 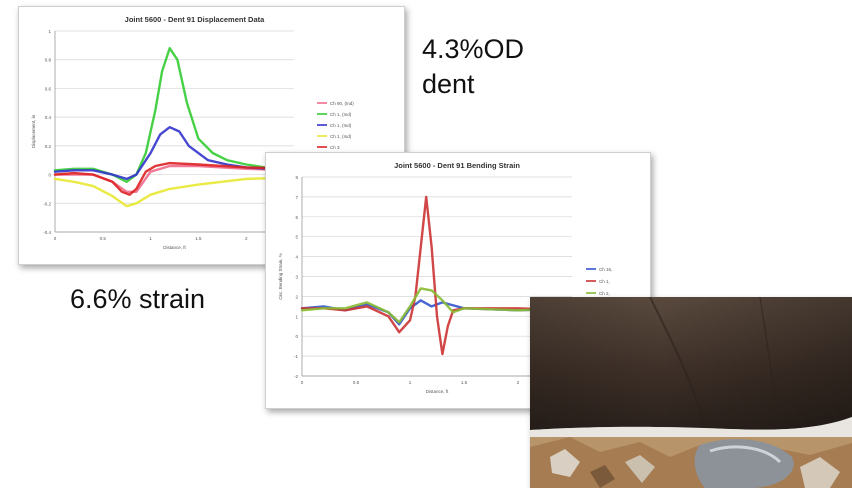 What do you see at coordinates (457, 165) in the screenshot?
I see `chart-title: Joint 5600 - Dent 91 Bending Strain` at bounding box center [457, 165].